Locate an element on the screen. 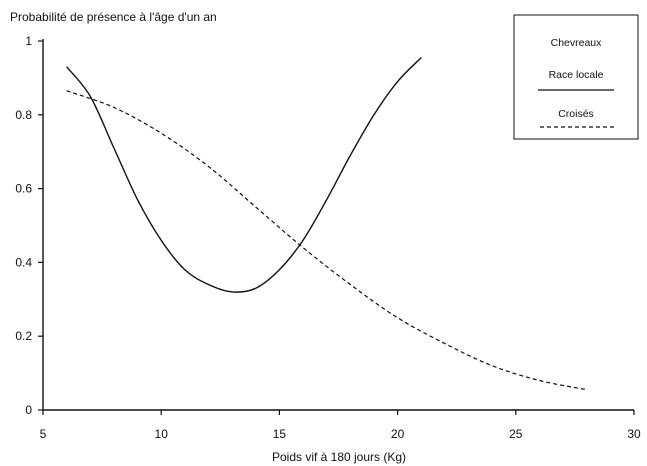 This screenshot has height=466, width=647. legend: Chevreaux Race locale Croisés is located at coordinates (576, 77).